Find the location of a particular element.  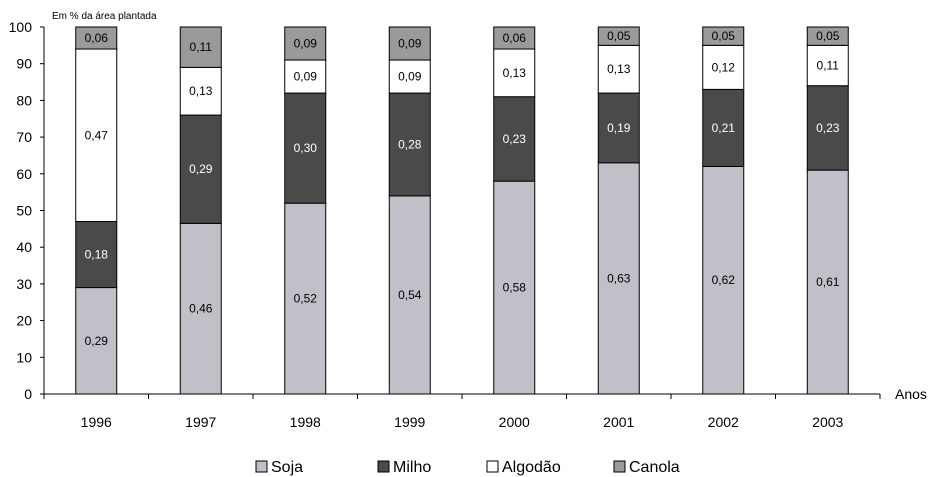

bar-value-label: 0,46 is located at coordinates (201, 309).